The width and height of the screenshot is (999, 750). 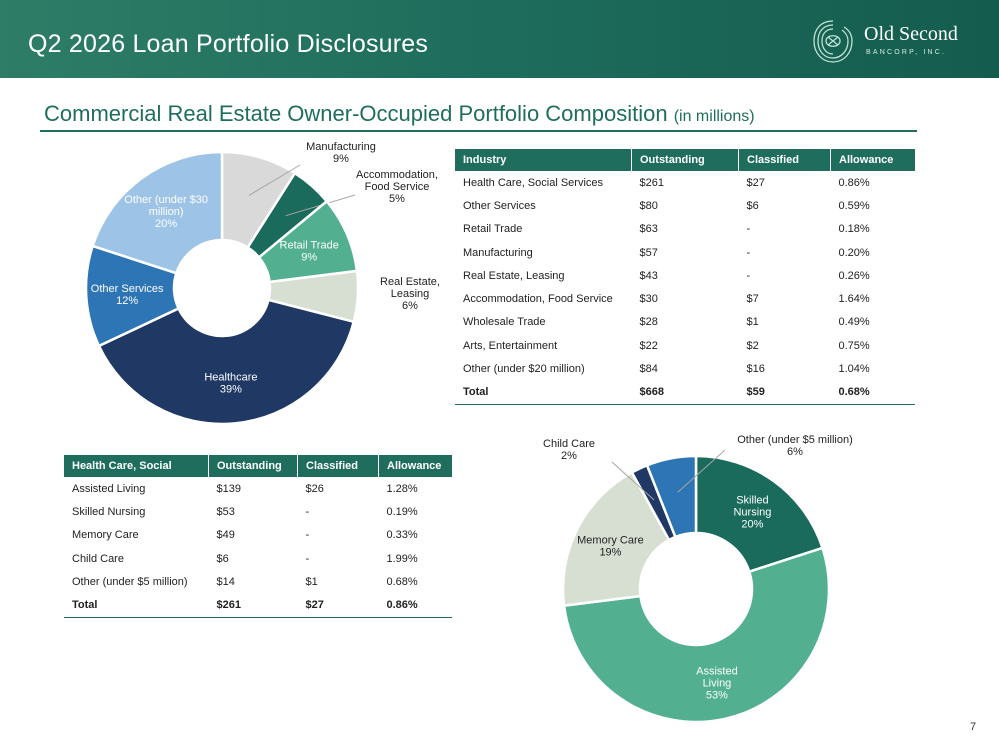 What do you see at coordinates (230, 384) in the screenshot?
I see `slice-label-healthcare: Healthcare 39%` at bounding box center [230, 384].